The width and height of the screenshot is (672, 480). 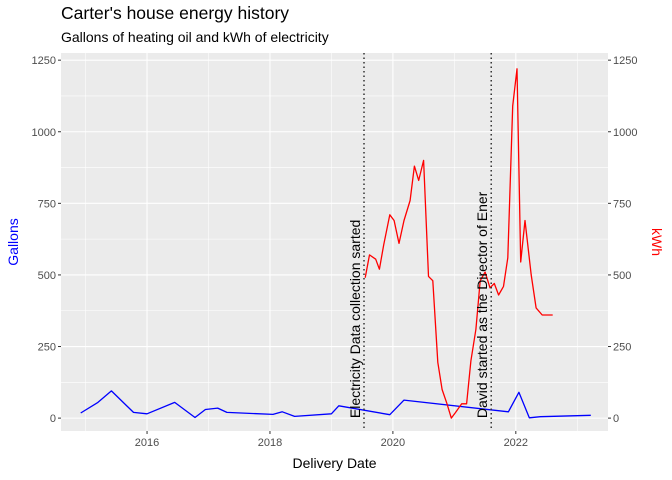 I want to click on x-tick-label: 2020, so click(x=393, y=443).